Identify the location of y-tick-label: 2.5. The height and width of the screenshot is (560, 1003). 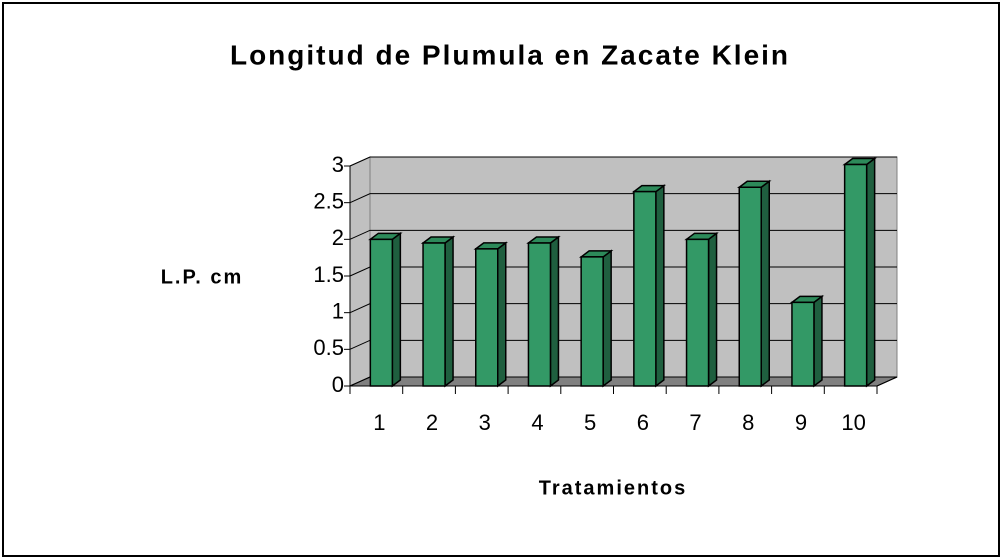
(328, 200).